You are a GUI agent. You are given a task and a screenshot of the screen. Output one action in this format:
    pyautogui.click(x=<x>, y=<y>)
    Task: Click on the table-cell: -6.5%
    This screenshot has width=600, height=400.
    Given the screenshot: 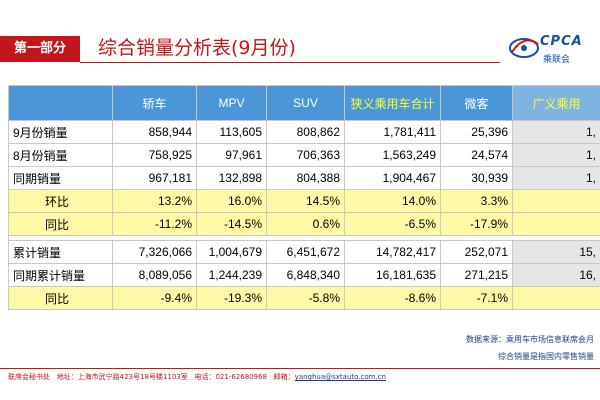 What is the action you would take?
    pyautogui.click(x=392, y=224)
    